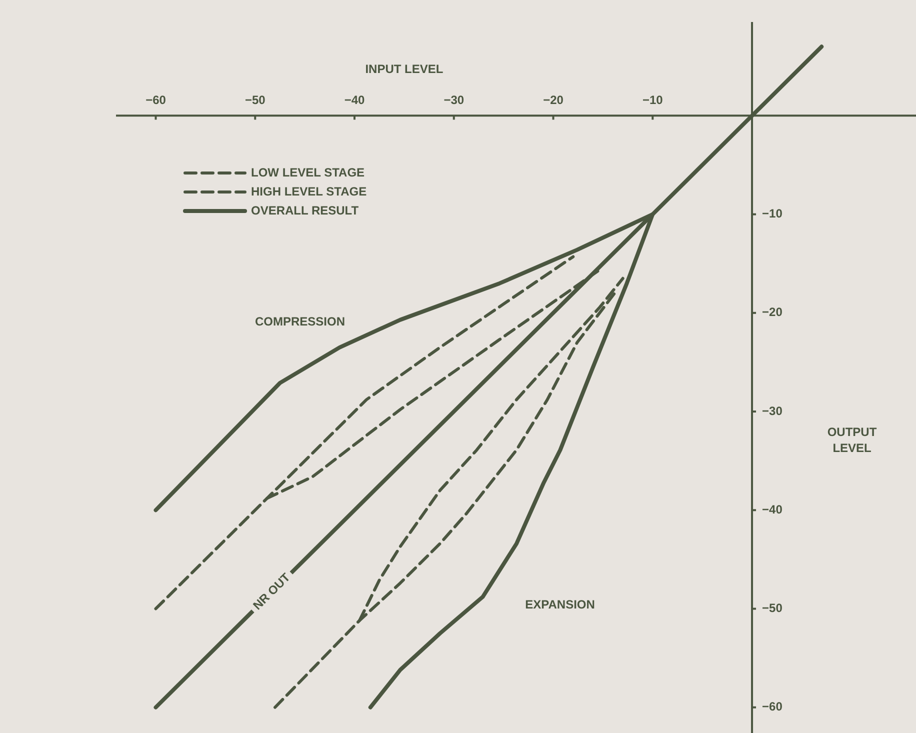 This screenshot has width=916, height=733. I want to click on y-tick-label: −20, so click(772, 312).